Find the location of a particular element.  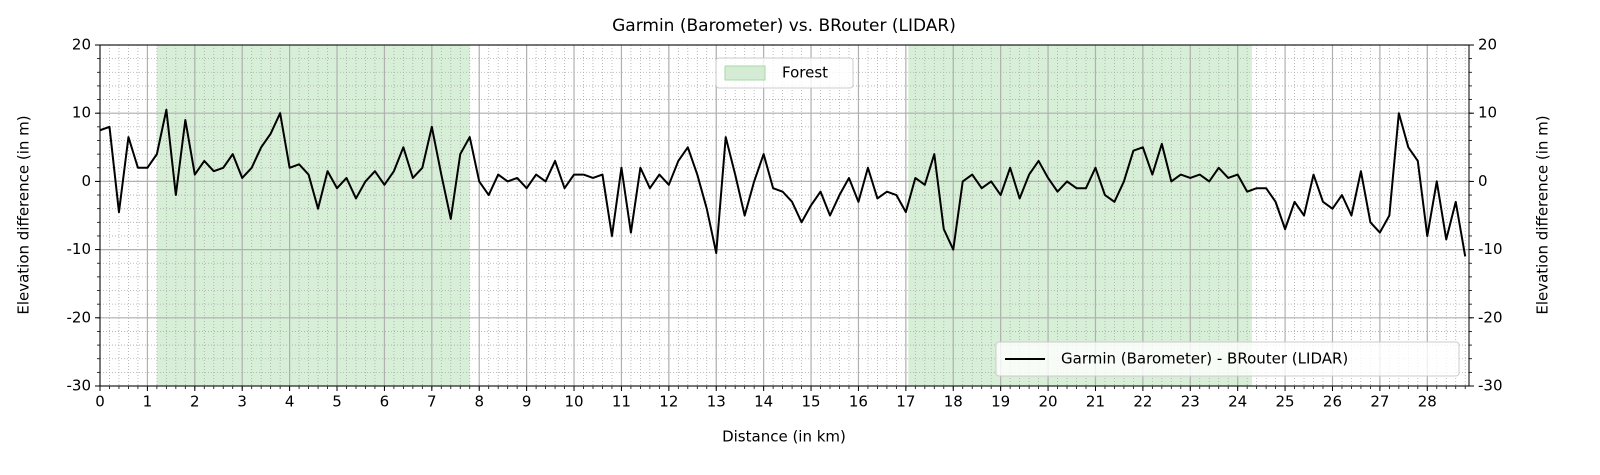

x-tick-label: 15 is located at coordinates (810, 402).